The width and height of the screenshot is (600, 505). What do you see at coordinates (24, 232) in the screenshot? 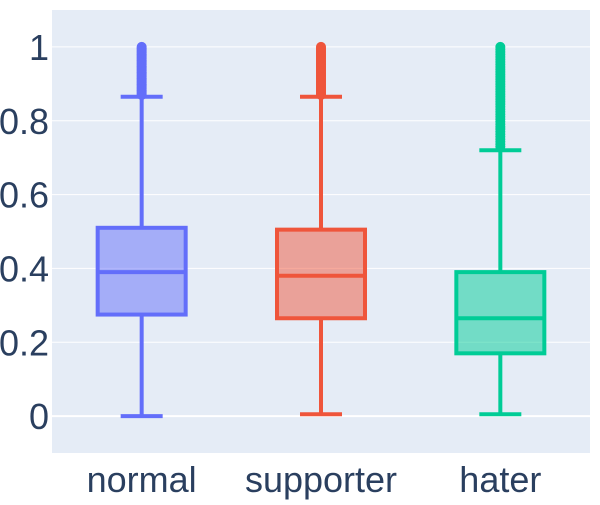
I see `y-axis-tick-labels: 0 0.2 0.4 0.6 0.8 1` at bounding box center [24, 232].